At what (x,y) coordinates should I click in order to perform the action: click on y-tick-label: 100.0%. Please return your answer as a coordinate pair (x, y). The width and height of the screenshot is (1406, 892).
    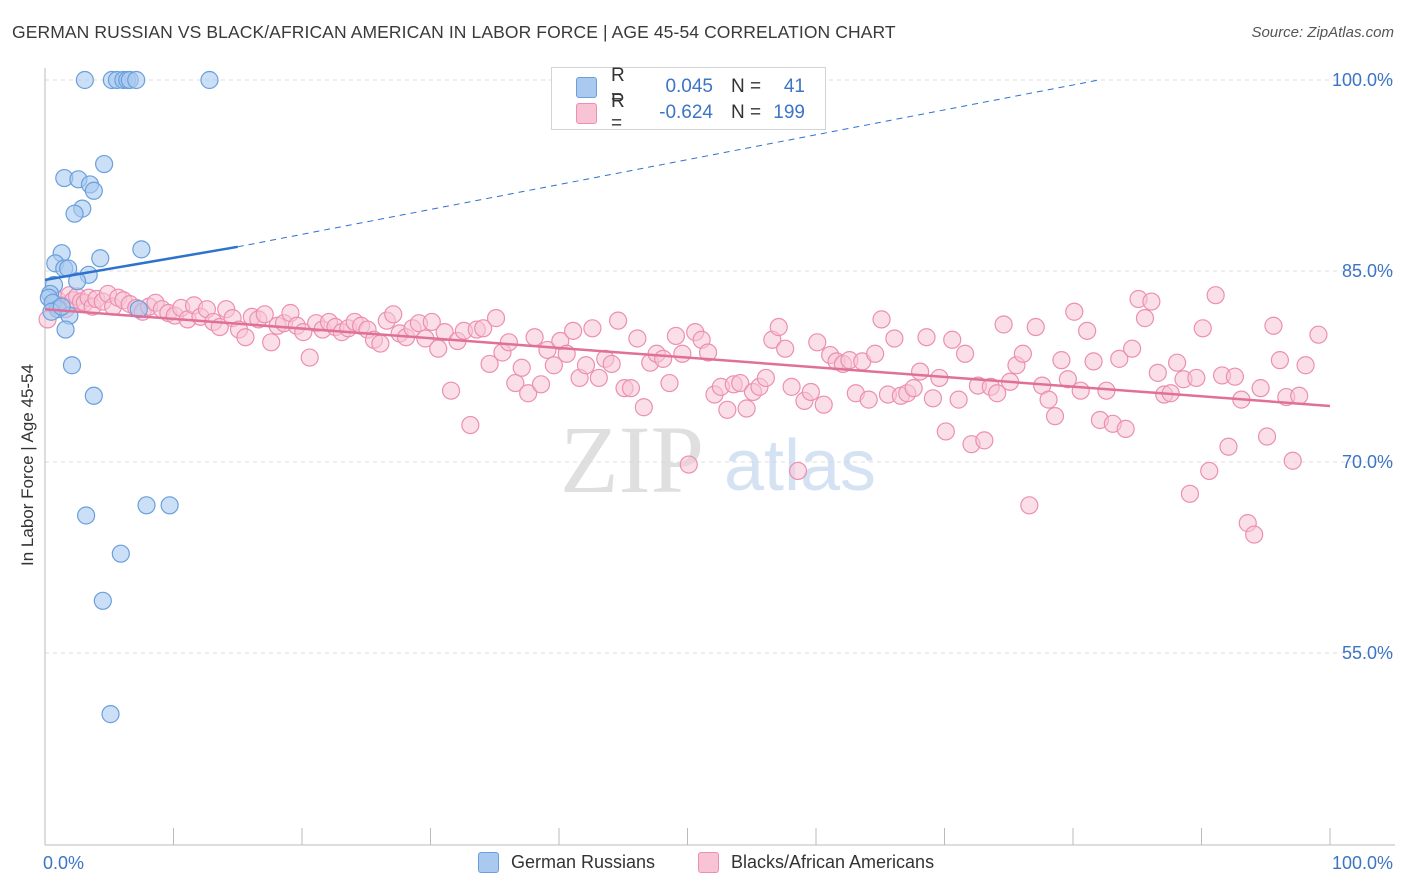
    Looking at the image, I should click on (1362, 80).